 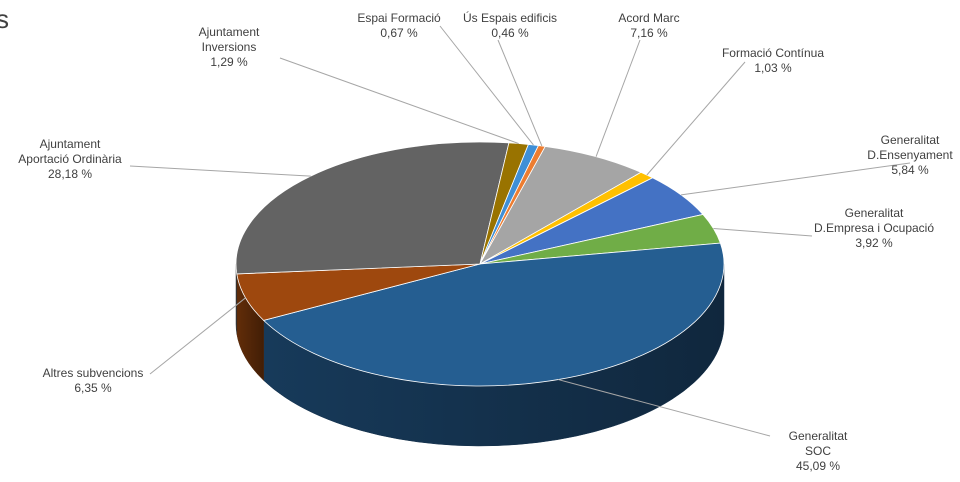 What do you see at coordinates (399, 18) in the screenshot?
I see `data-label-category-6-0: Espai Formació` at bounding box center [399, 18].